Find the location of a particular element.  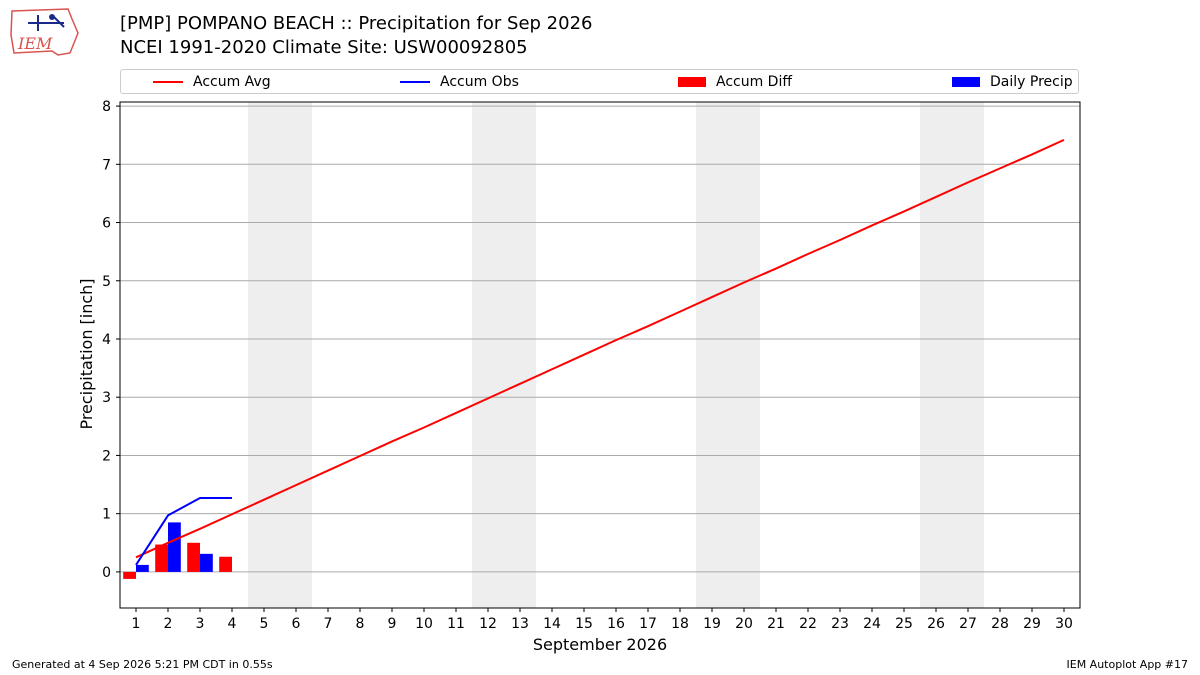

legend-label-accum-diff: Accum Diff is located at coordinates (754, 82).